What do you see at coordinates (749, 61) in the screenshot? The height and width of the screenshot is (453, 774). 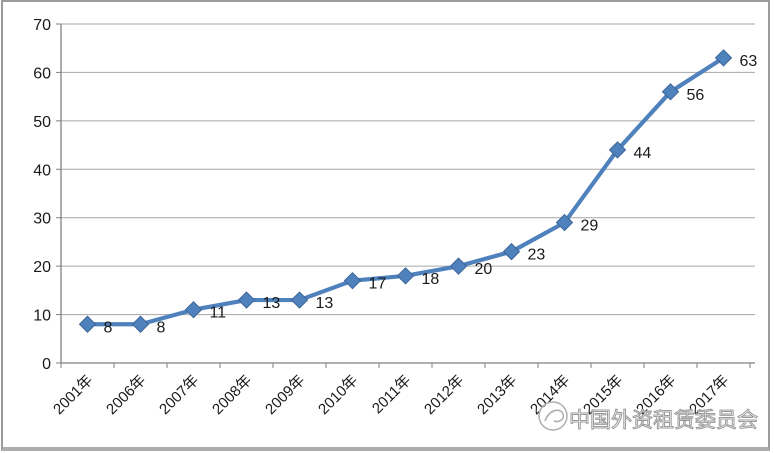 I see `data-point-label: 63` at bounding box center [749, 61].